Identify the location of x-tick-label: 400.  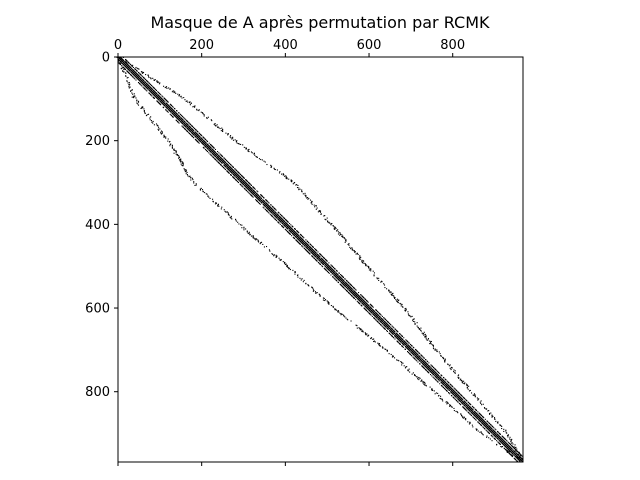
(285, 45).